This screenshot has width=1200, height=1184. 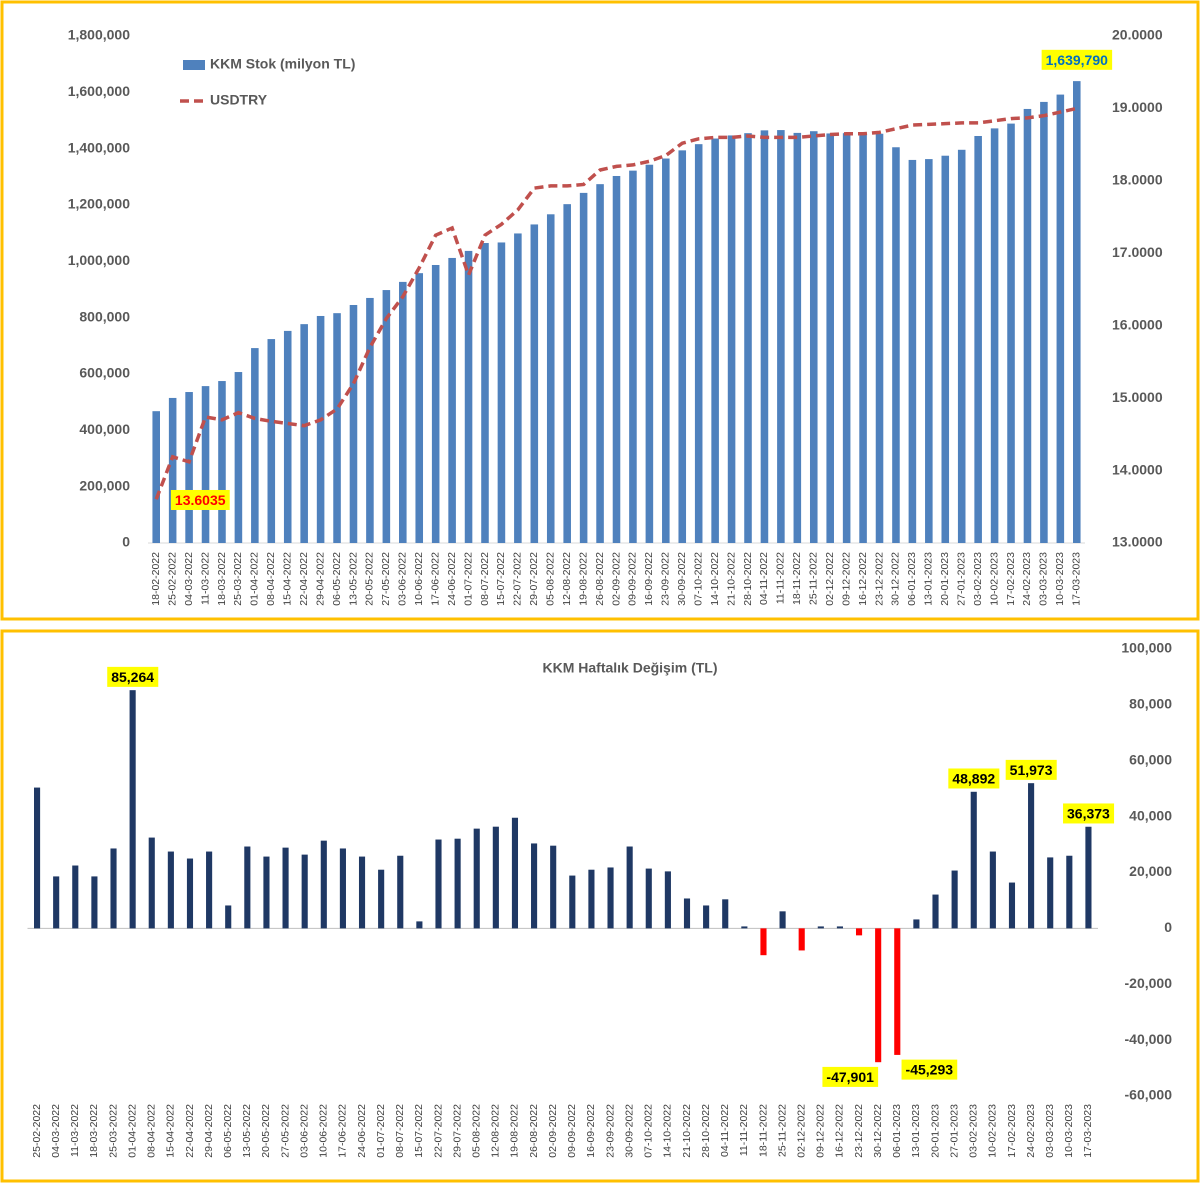 What do you see at coordinates (419, 1131) in the screenshot?
I see `x-tick-label: 15-07-2022` at bounding box center [419, 1131].